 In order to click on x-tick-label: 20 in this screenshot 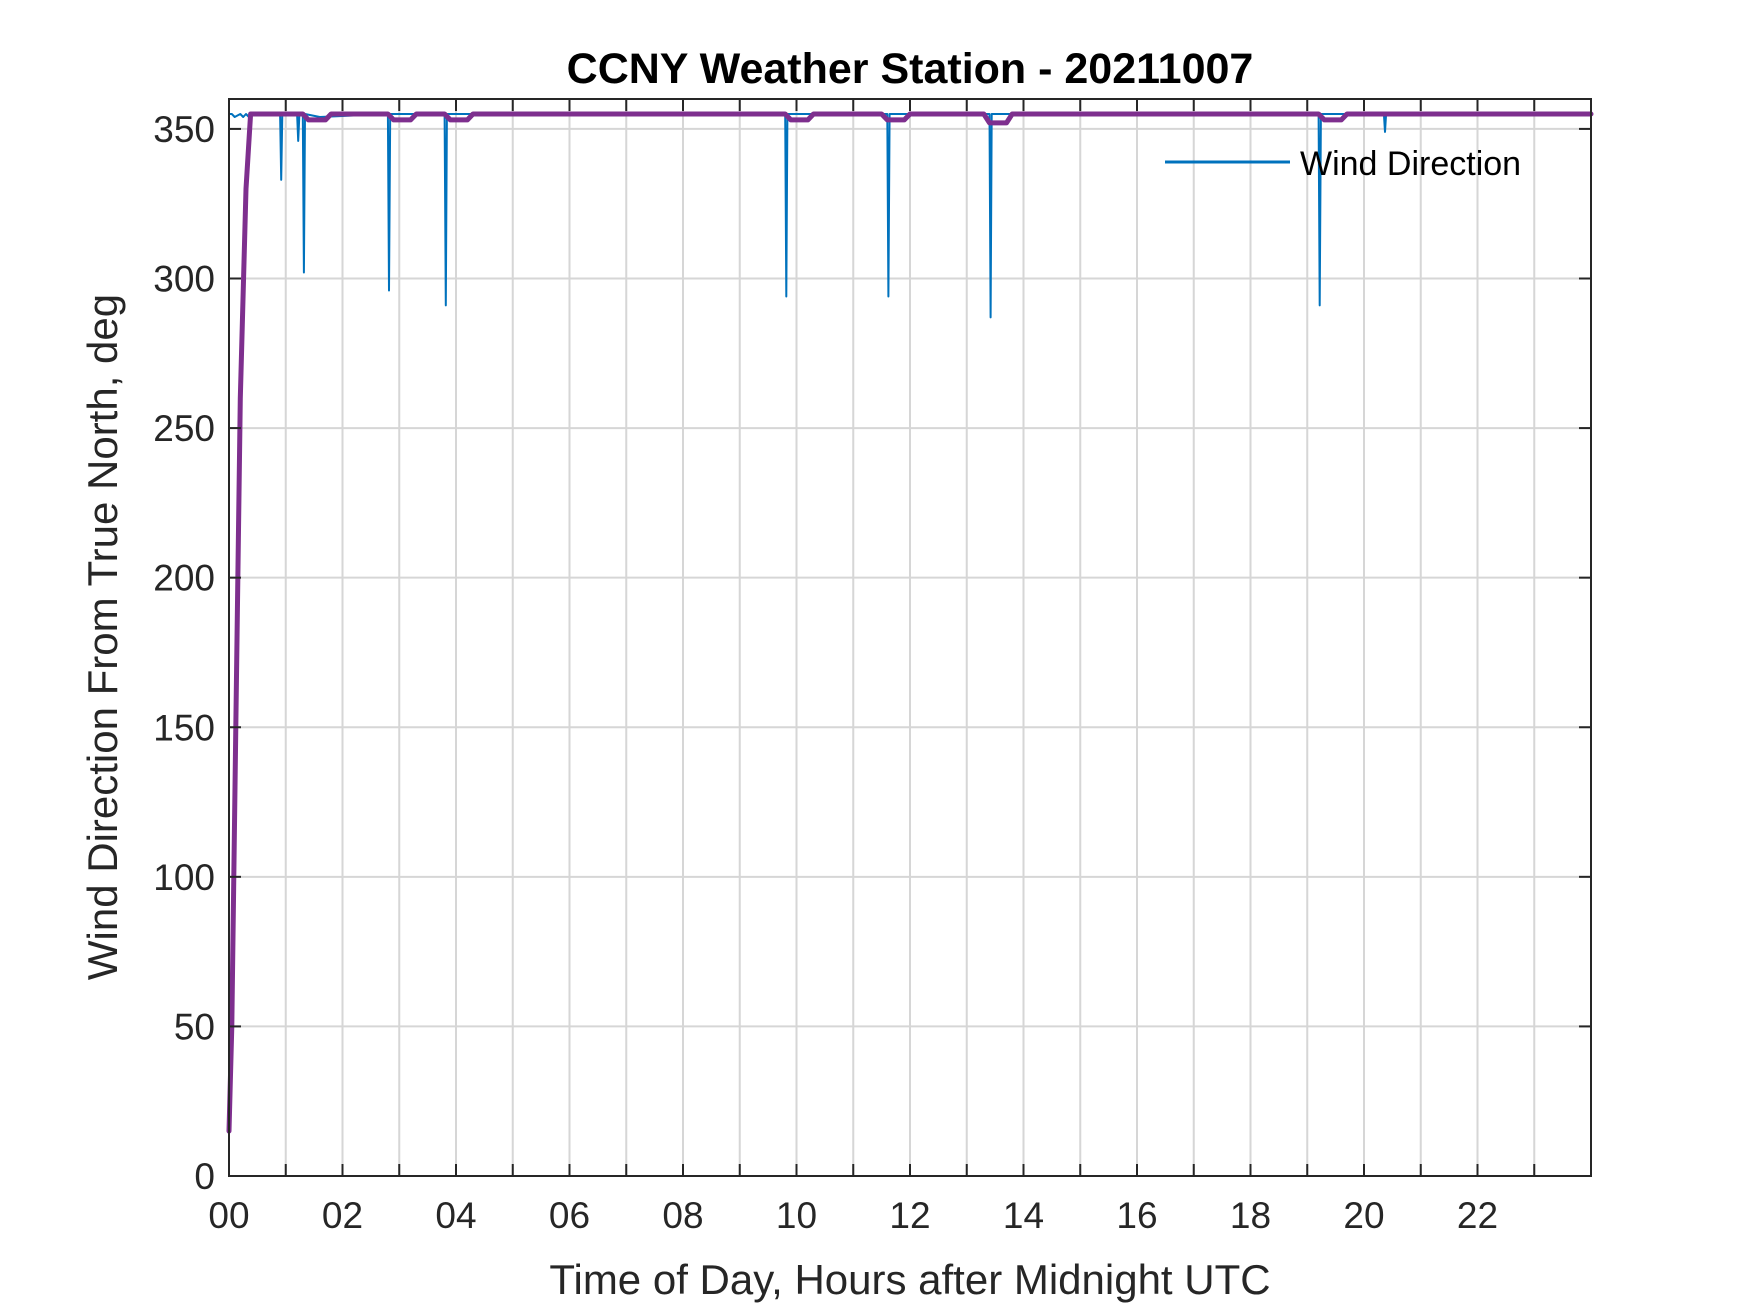, I will do `click(1363, 1215)`.